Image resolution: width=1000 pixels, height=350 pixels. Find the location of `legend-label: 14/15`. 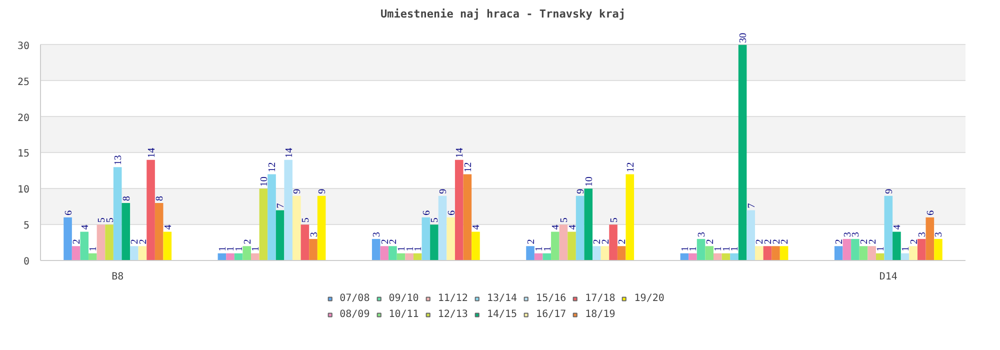

legend-label: 14/15 is located at coordinates (502, 314).